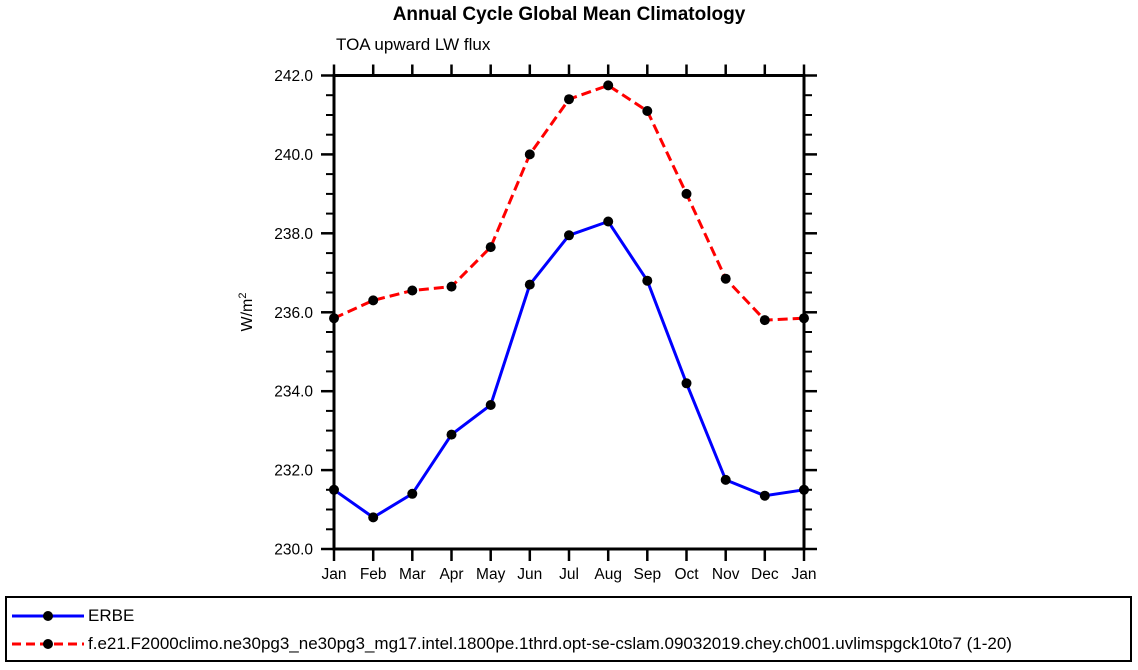 The width and height of the screenshot is (1138, 670). What do you see at coordinates (491, 574) in the screenshot?
I see `x-tick-label: May` at bounding box center [491, 574].